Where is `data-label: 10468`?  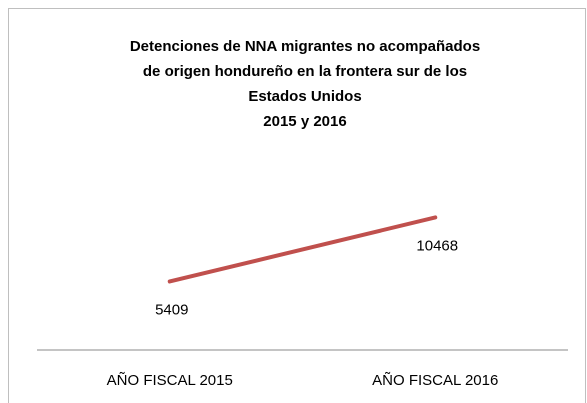
data-label: 10468 is located at coordinates (437, 245).